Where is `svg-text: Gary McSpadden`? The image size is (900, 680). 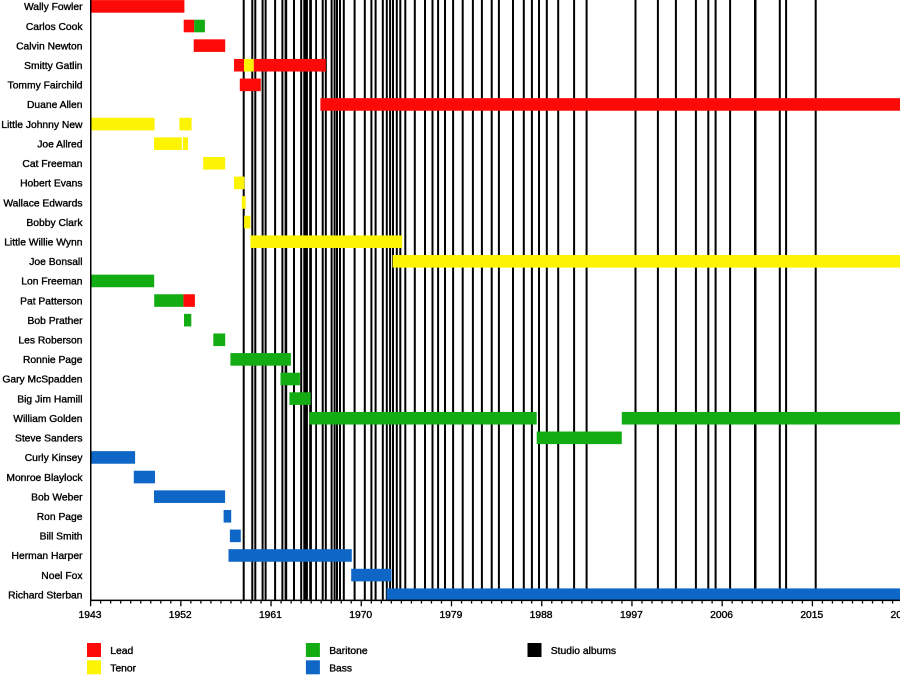
svg-text: Gary McSpadden is located at coordinates (42, 380).